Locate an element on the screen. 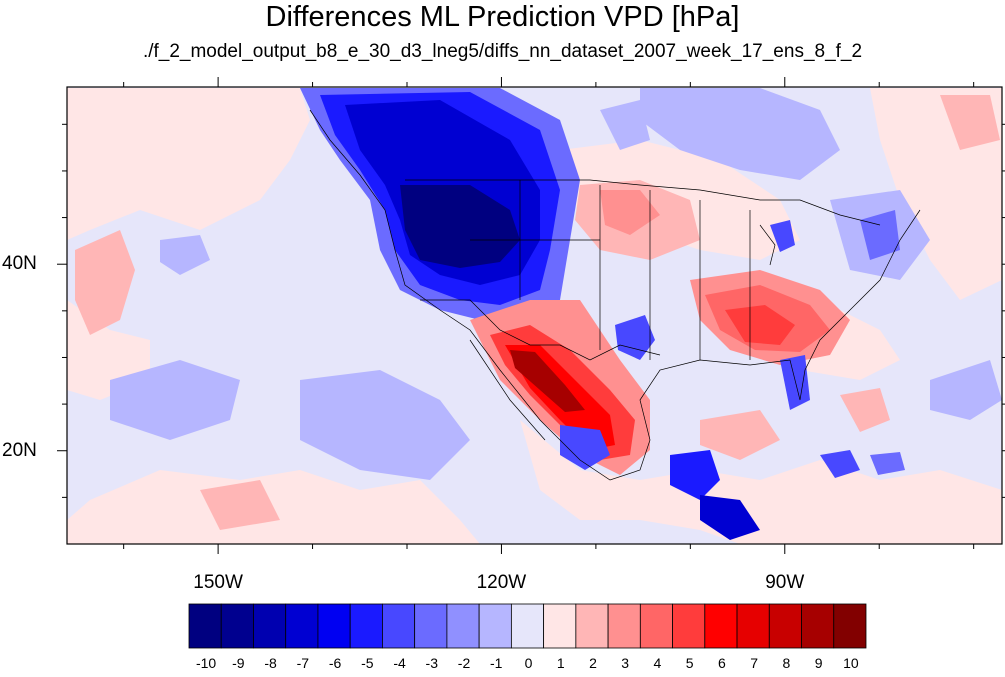  colorbar-label: -9 is located at coordinates (238, 663).